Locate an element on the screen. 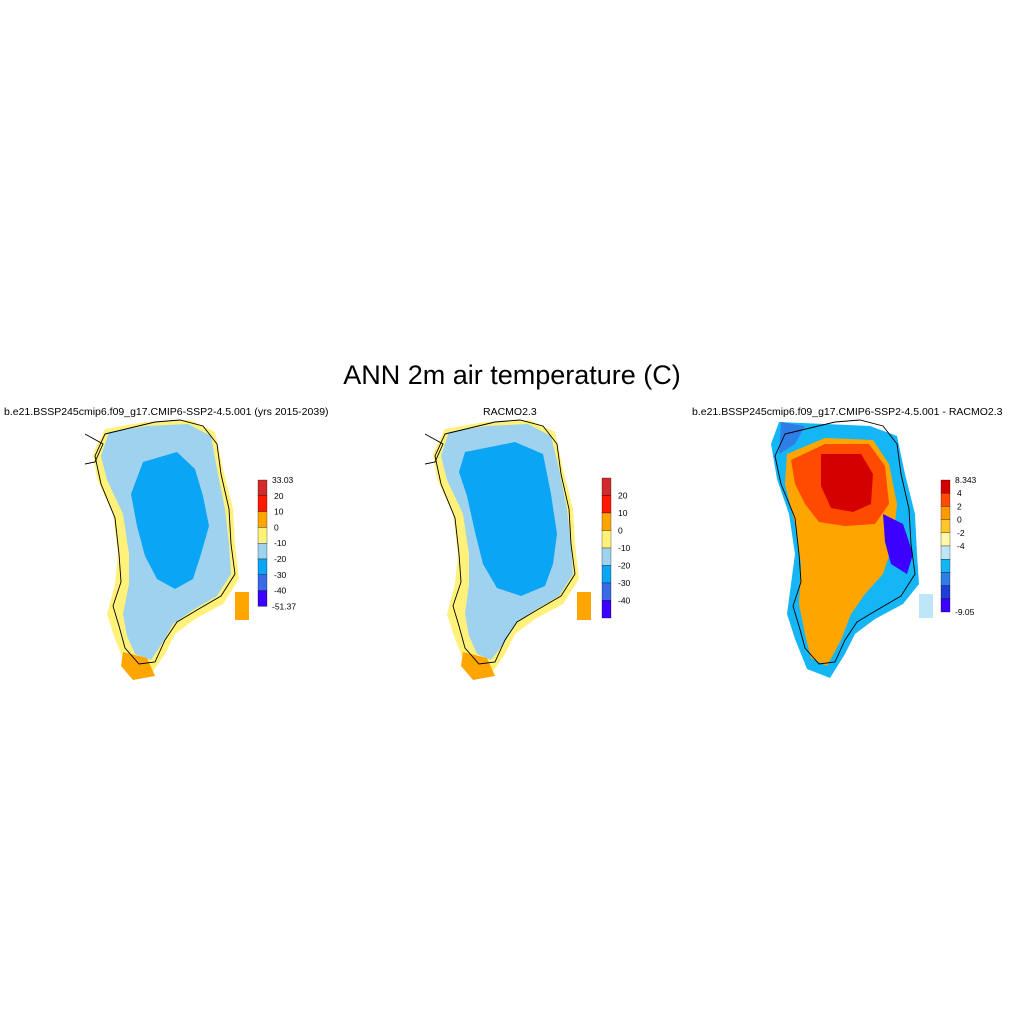 This screenshot has height=1024, width=1024. colorbar-min-label: -51.37 is located at coordinates (284, 606).